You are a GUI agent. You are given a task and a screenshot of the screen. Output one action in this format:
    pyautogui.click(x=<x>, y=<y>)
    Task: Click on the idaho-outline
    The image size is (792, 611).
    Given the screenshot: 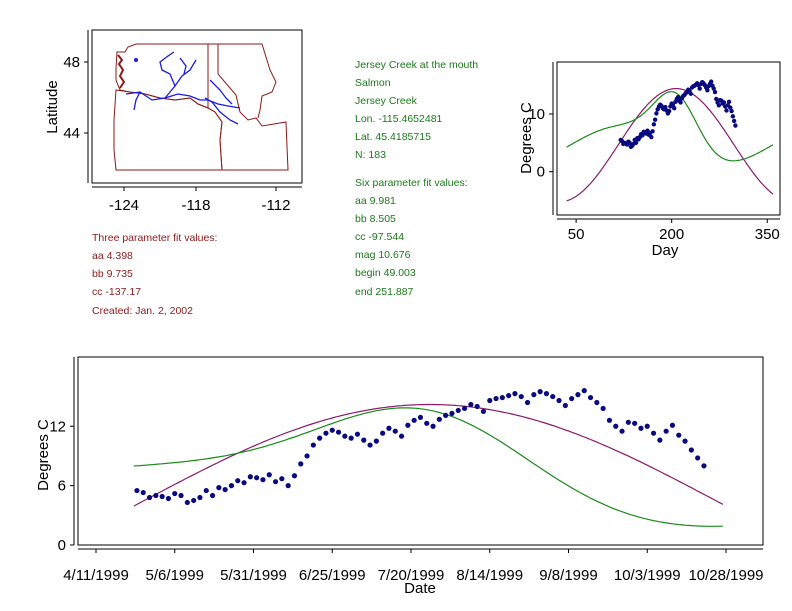 What is the action you would take?
    pyautogui.click(x=248, y=107)
    